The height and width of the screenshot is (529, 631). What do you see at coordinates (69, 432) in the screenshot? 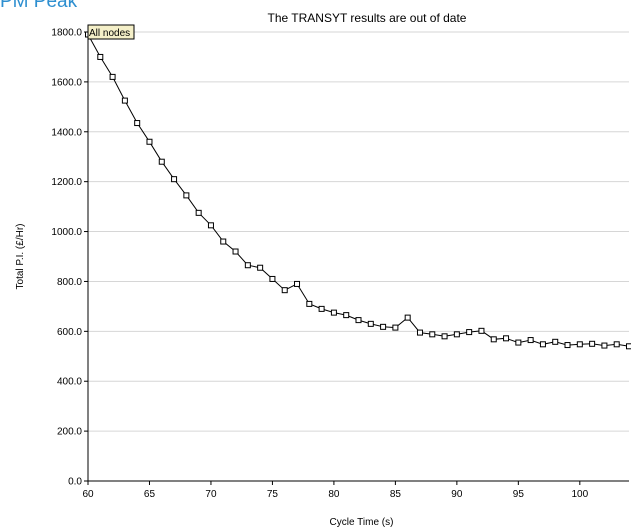
I see `y-tick-label: 200.0` at bounding box center [69, 432].